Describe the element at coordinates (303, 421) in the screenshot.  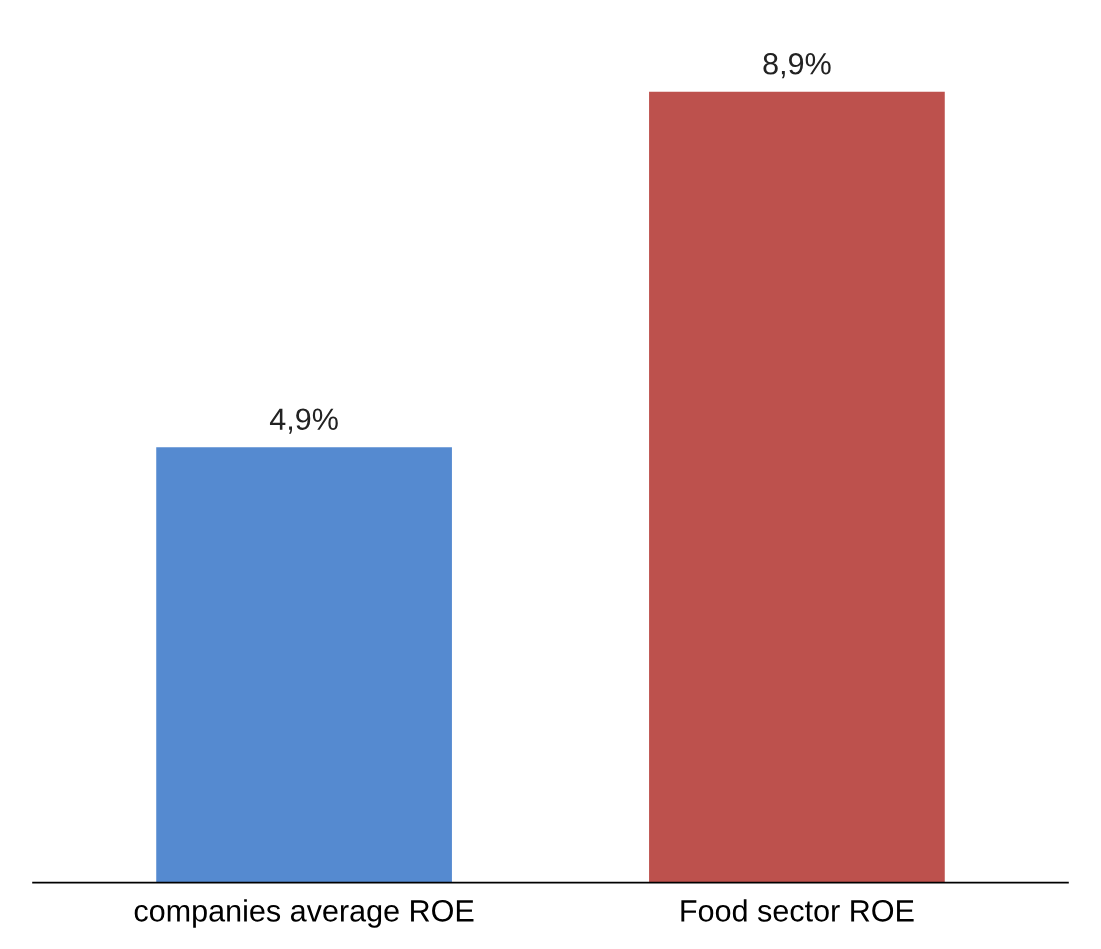
I see `data-label: 4,9%` at that location.